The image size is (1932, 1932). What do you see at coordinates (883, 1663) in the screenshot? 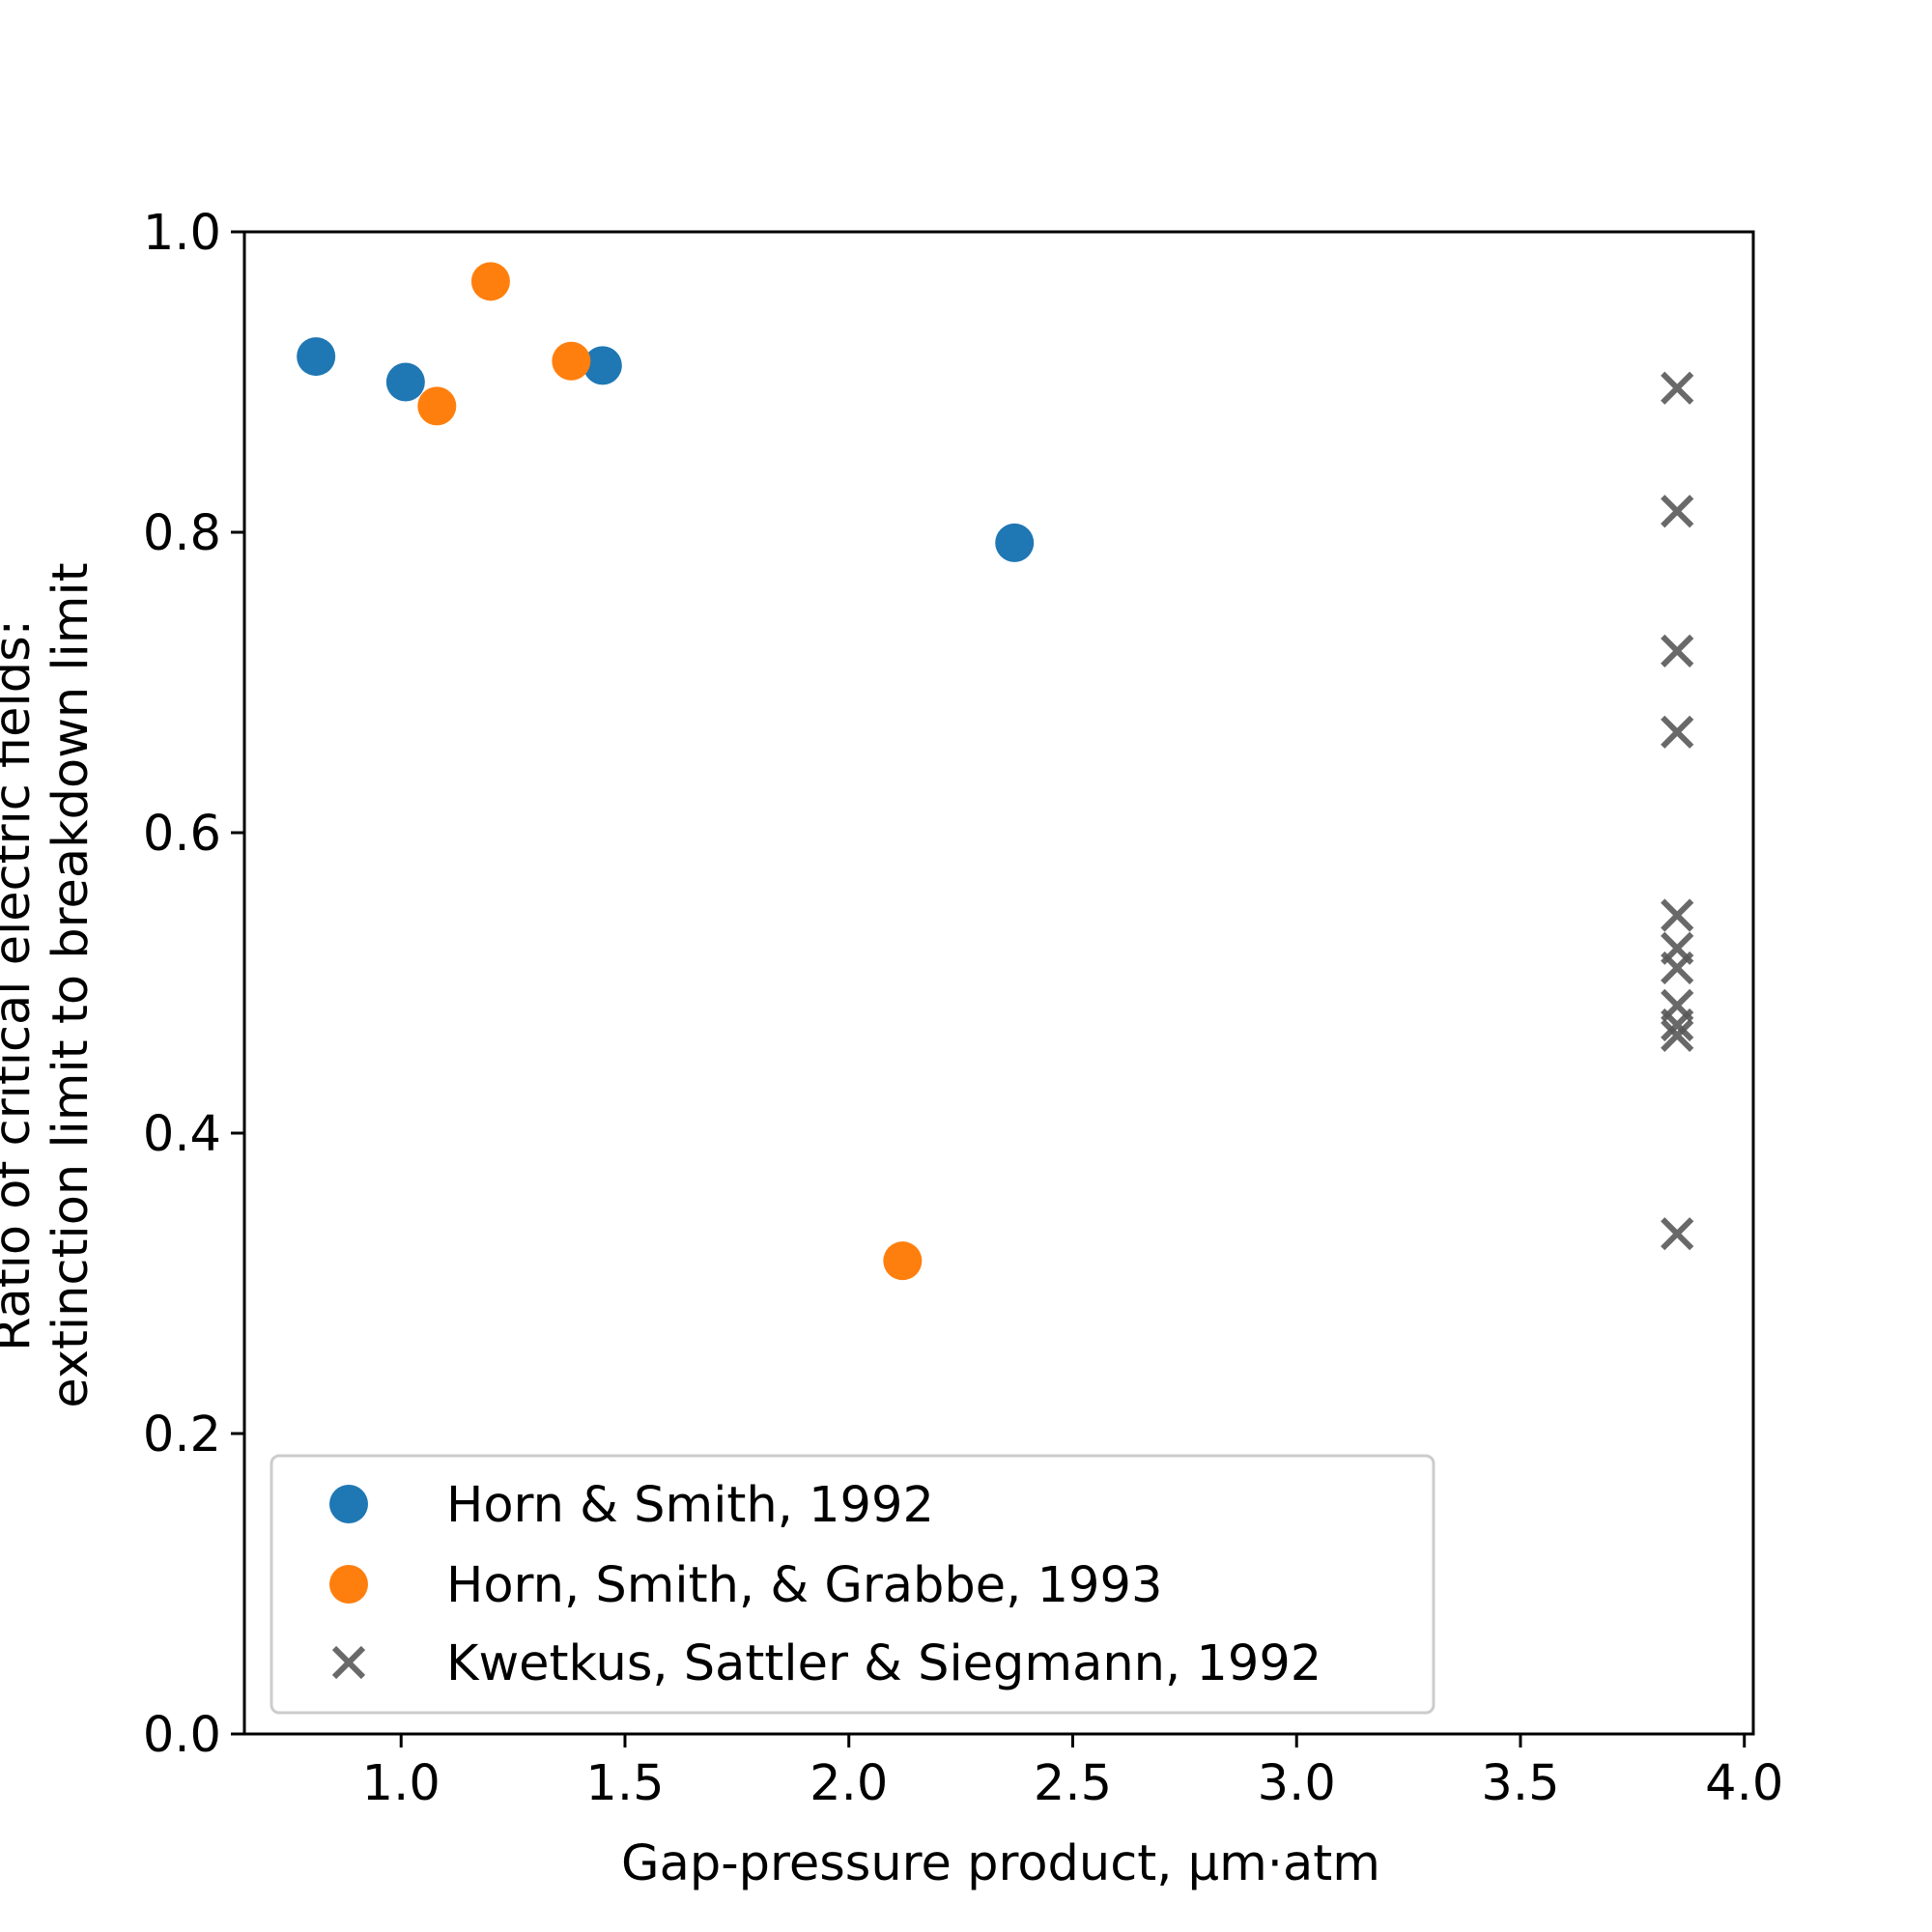
I see `legend-label: Kwetkus, Sattler & Siegmann, 1992` at bounding box center [883, 1663].